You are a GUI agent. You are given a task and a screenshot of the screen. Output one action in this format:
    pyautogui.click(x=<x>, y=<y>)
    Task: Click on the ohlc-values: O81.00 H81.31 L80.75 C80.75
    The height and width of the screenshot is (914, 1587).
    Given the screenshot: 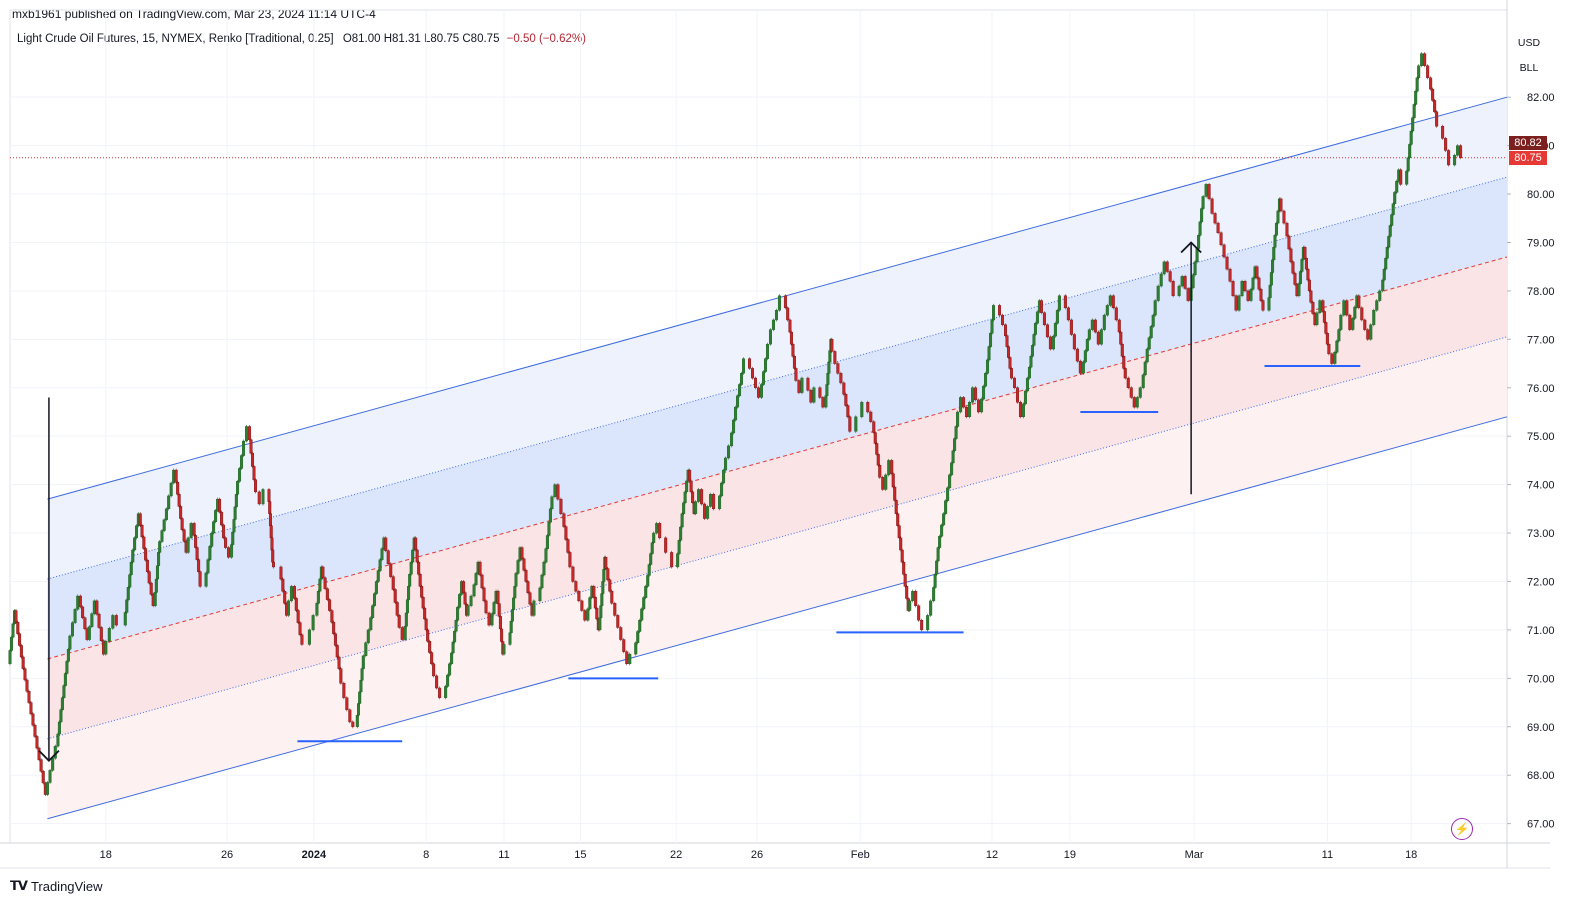 What is the action you would take?
    pyautogui.click(x=421, y=39)
    